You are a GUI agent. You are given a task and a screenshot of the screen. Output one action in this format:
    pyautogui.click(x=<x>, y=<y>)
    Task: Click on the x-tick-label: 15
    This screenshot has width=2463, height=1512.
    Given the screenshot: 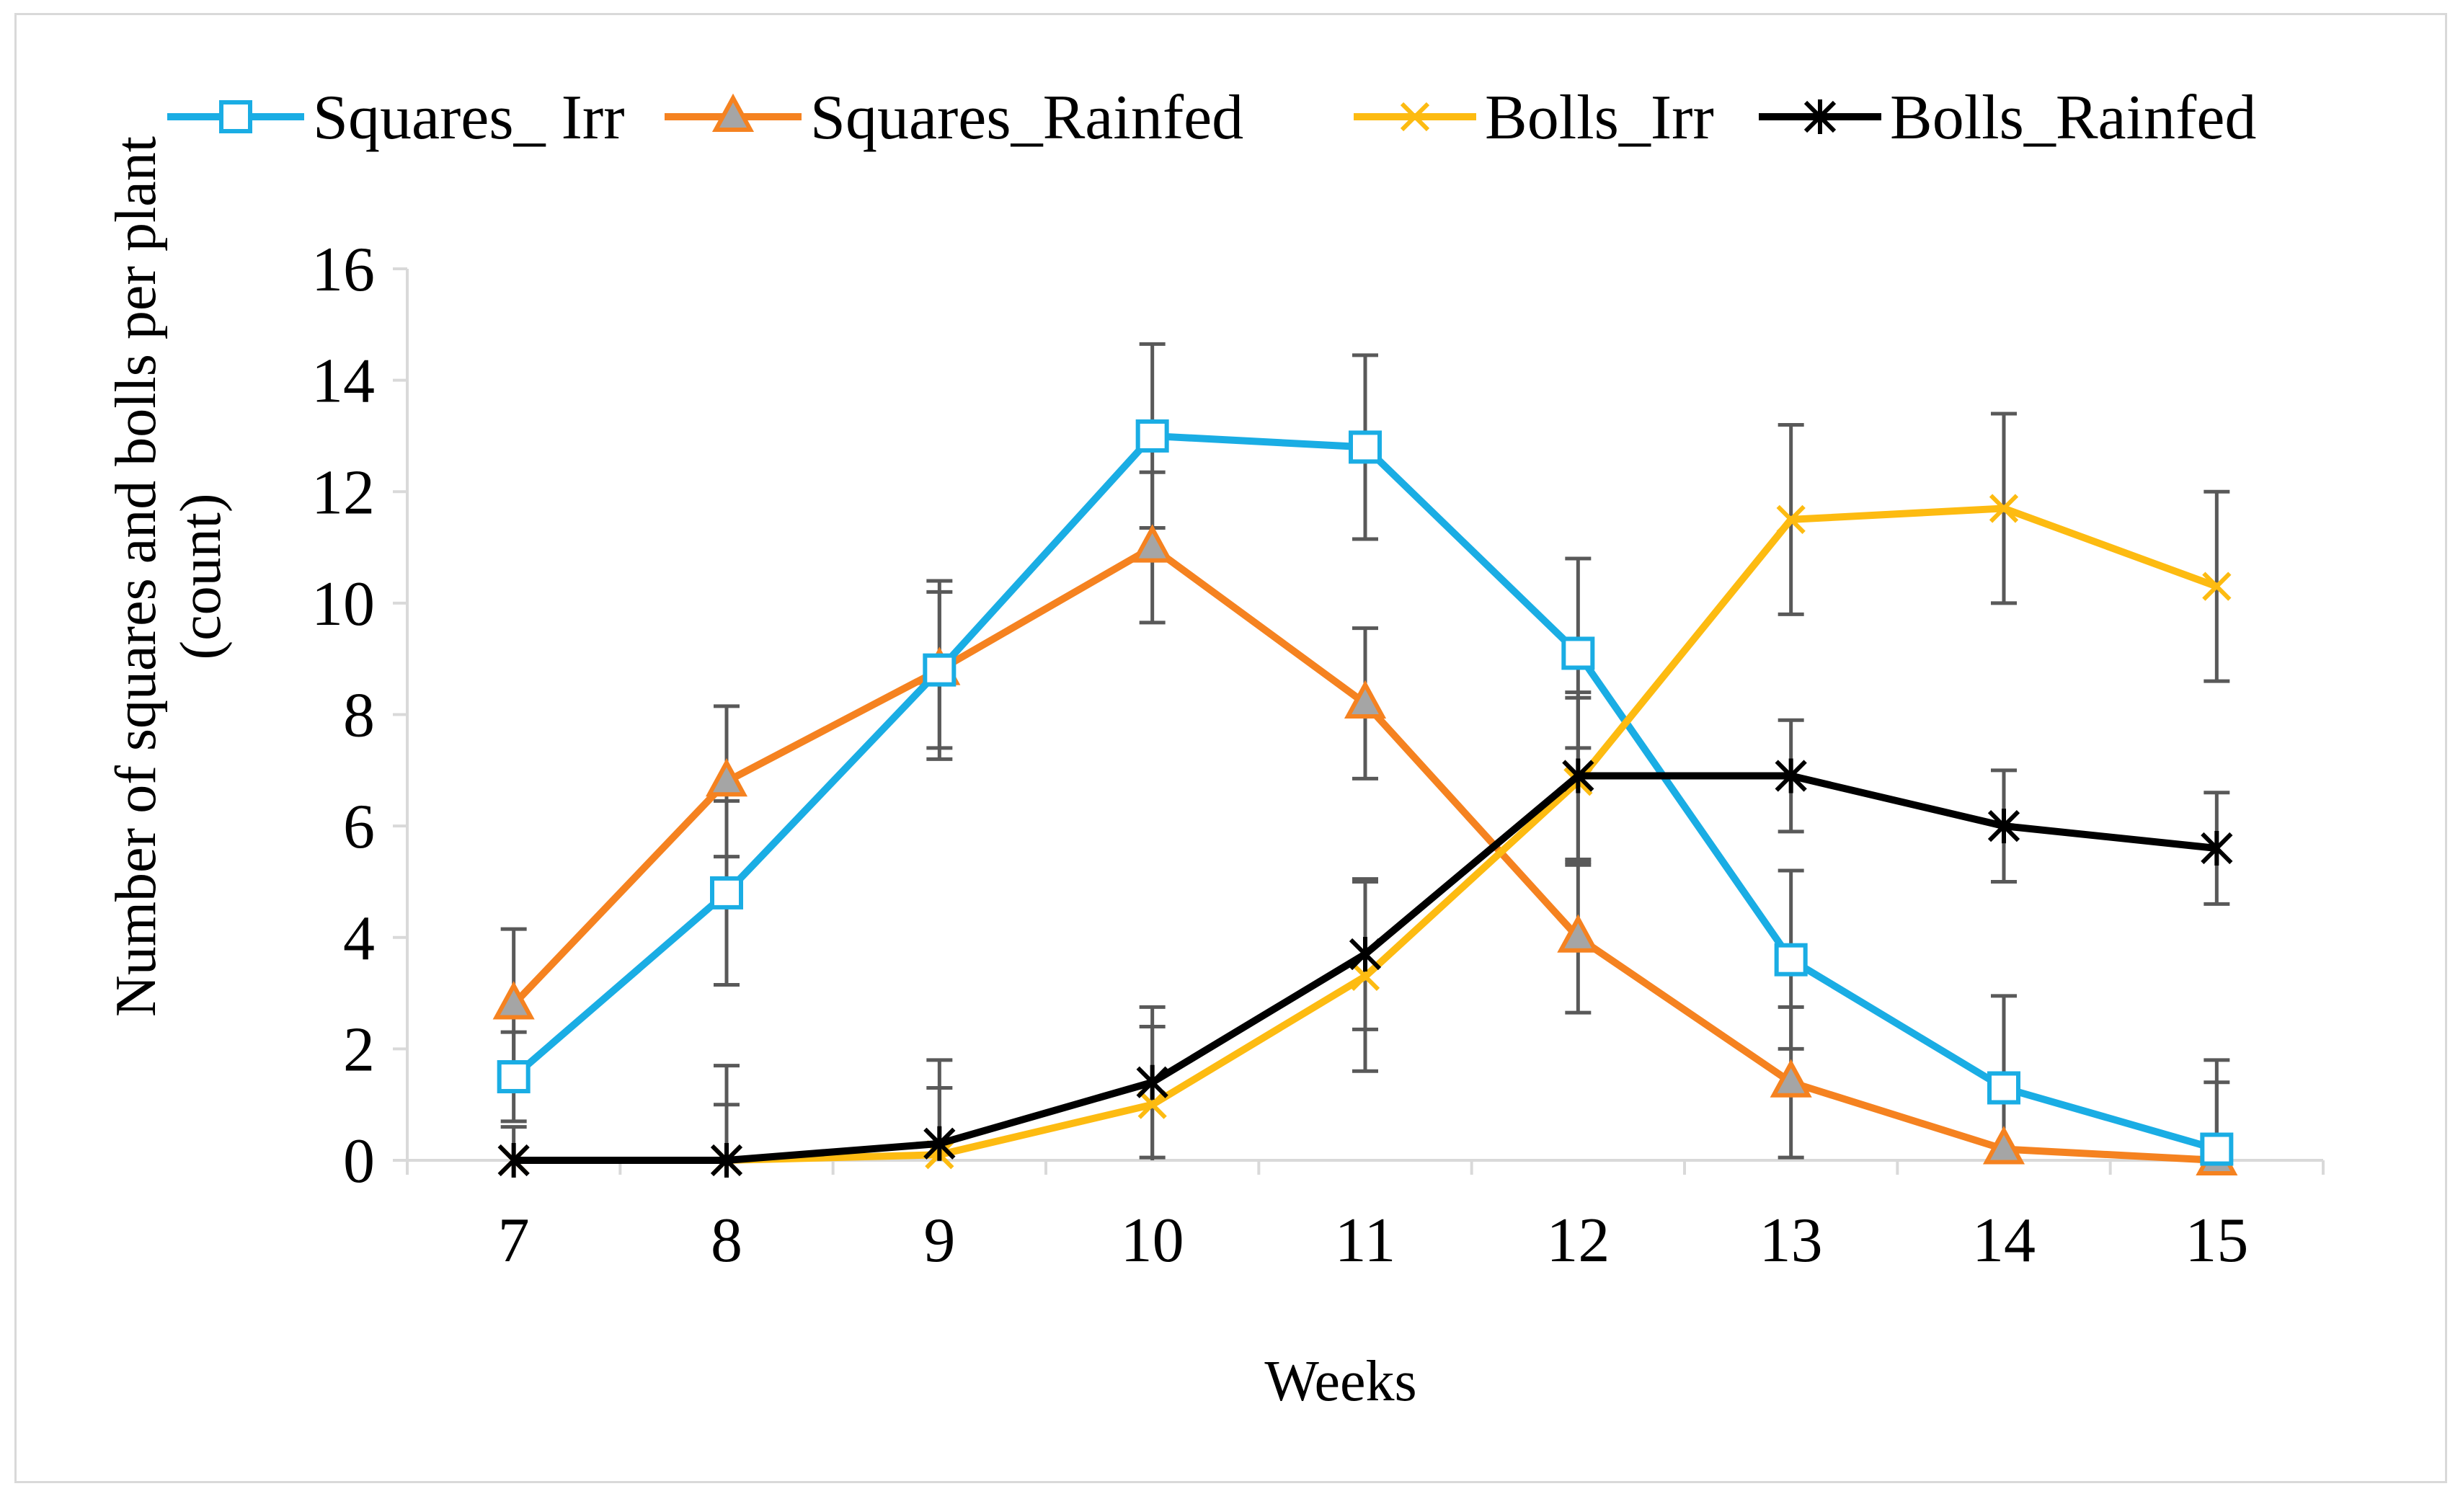 What is the action you would take?
    pyautogui.click(x=2216, y=1241)
    